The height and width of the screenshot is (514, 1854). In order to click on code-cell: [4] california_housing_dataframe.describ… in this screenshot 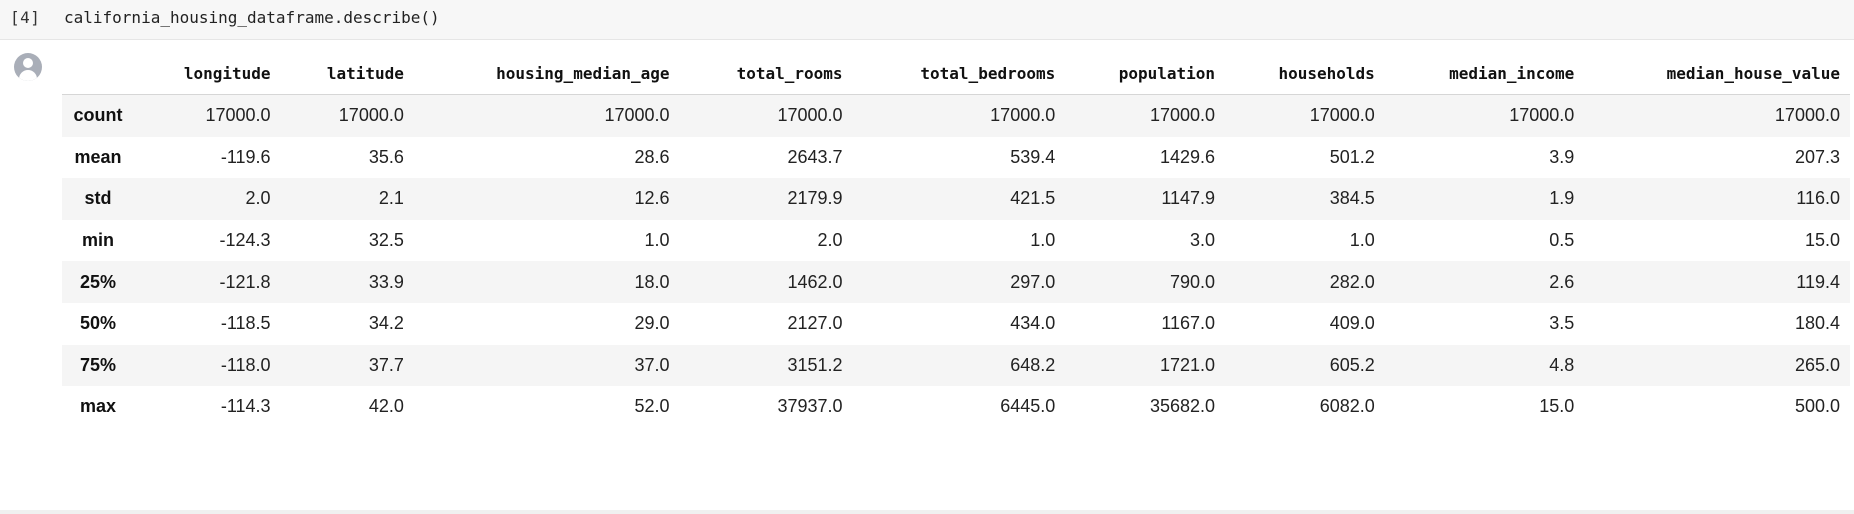, I will do `click(927, 20)`.